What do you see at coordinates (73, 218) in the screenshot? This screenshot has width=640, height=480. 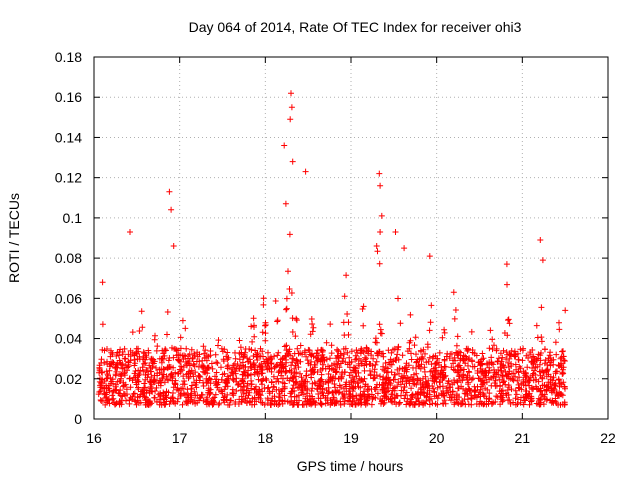 I see `y-tick-label: 0.1` at bounding box center [73, 218].